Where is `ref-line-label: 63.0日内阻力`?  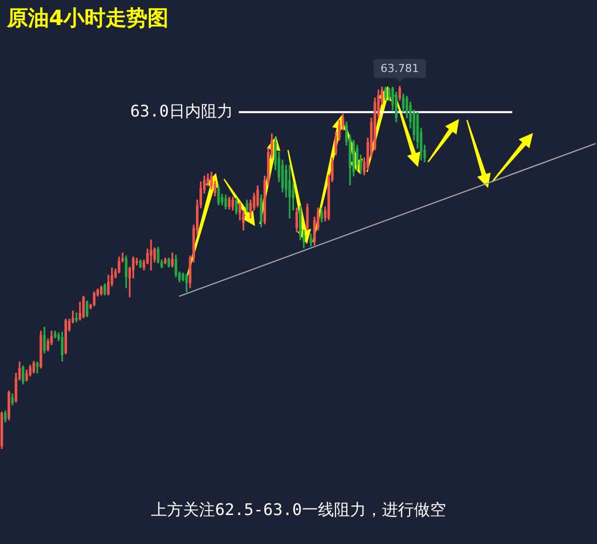
ref-line-label: 63.0日内阻力 is located at coordinates (181, 110).